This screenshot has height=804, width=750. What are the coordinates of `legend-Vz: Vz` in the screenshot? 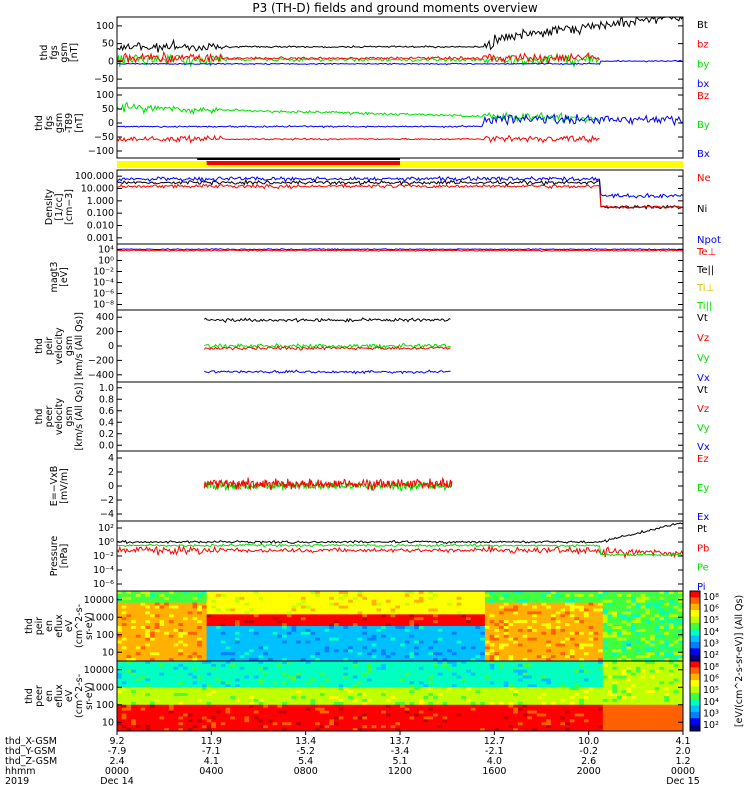 It's located at (703, 338).